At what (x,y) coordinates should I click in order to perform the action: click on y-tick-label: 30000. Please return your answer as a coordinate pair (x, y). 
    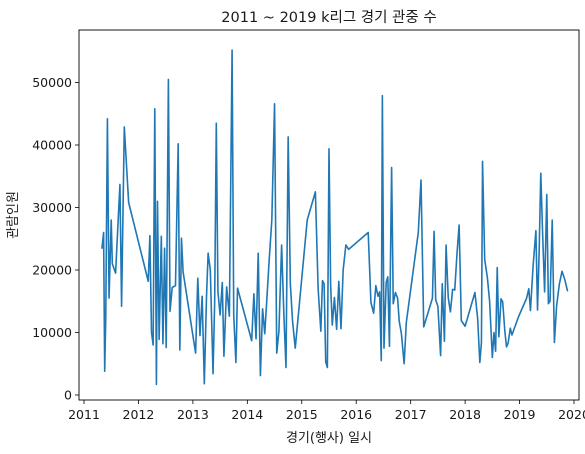
    Looking at the image, I should click on (52, 207).